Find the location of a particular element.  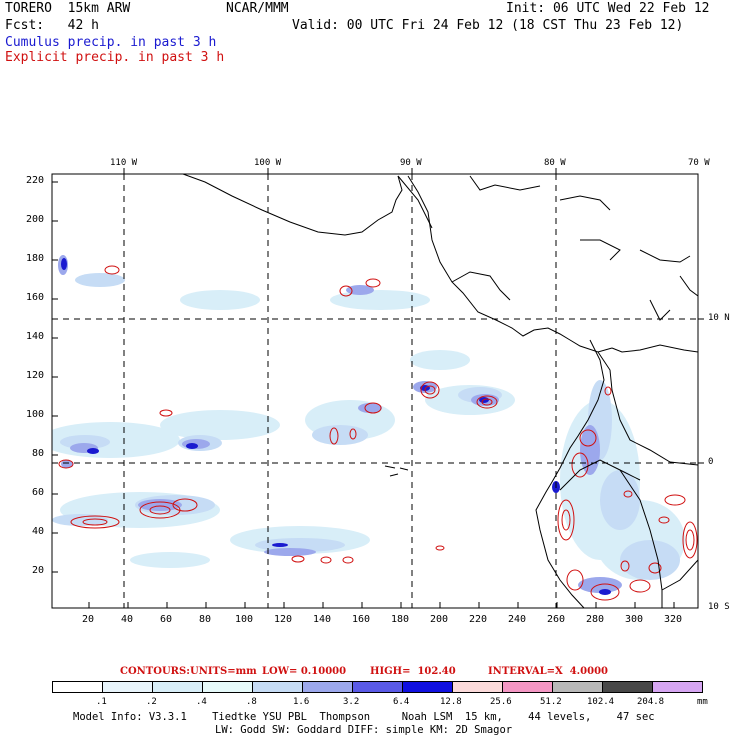

lat-label-10n: 10 N is located at coordinates (719, 318).